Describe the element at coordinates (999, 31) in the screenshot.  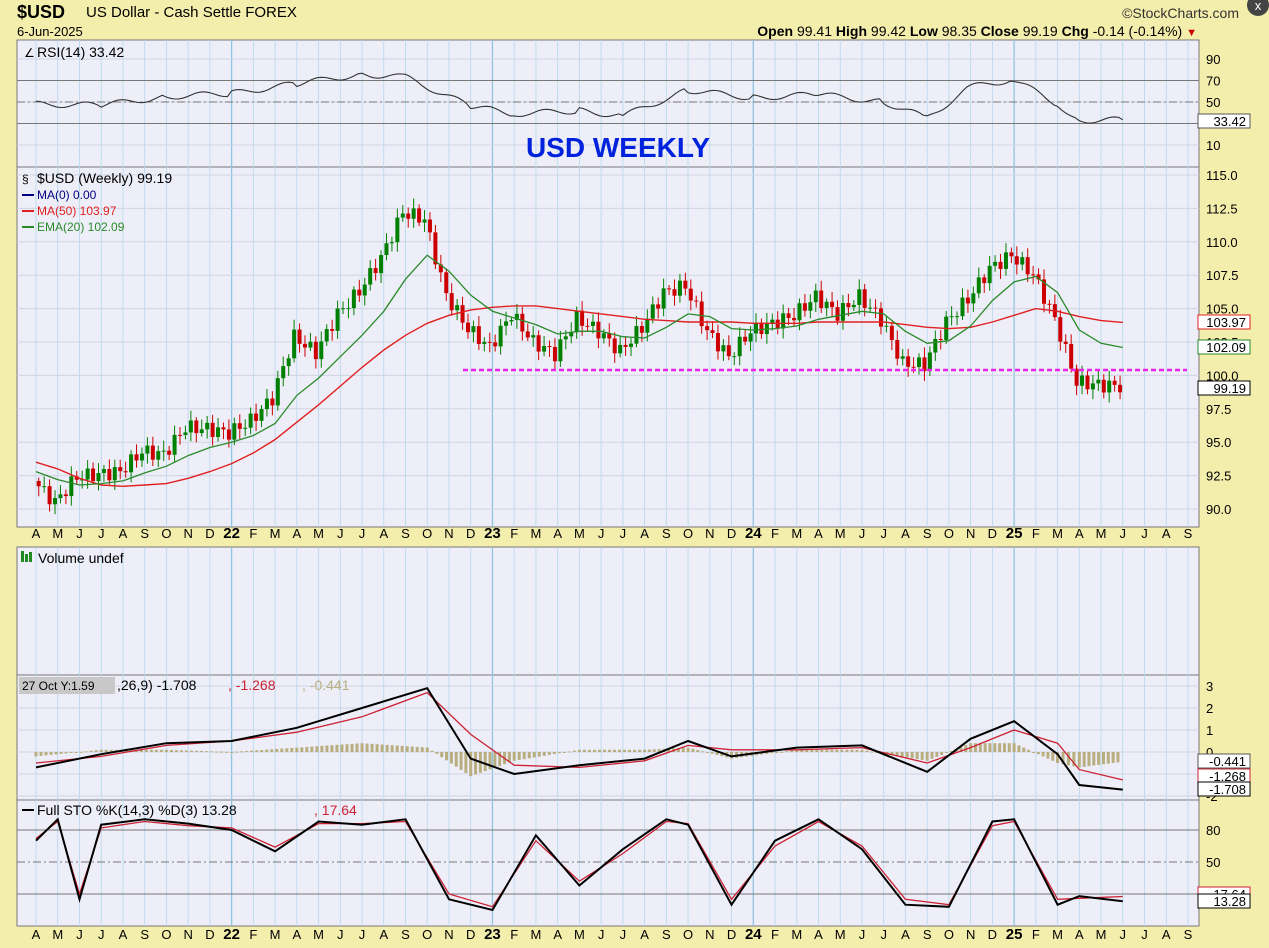
I see `close-label: Close` at that location.